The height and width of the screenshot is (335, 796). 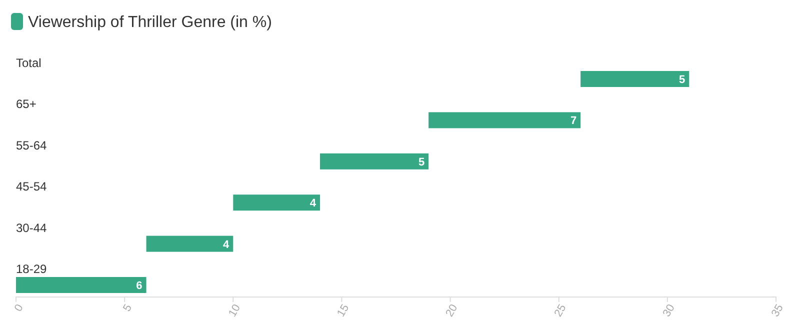 What do you see at coordinates (32, 269) in the screenshot?
I see `y-tick-label: 18-29` at bounding box center [32, 269].